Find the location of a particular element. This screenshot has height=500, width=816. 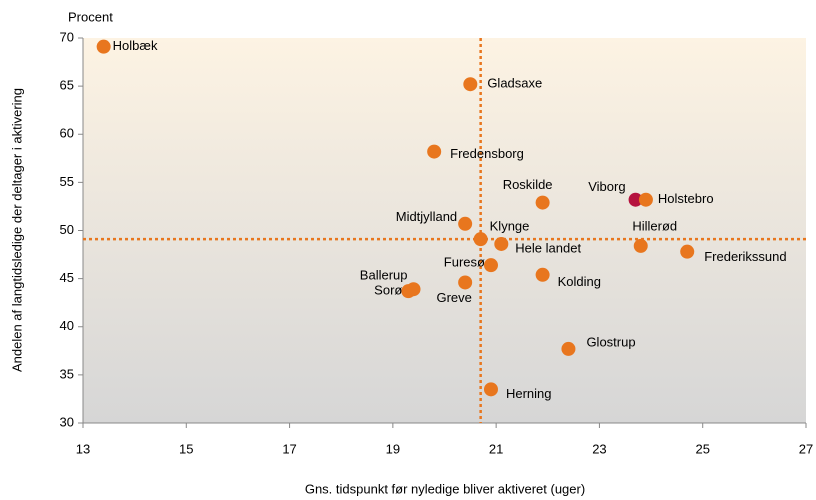

point-label: Furesø is located at coordinates (464, 262).